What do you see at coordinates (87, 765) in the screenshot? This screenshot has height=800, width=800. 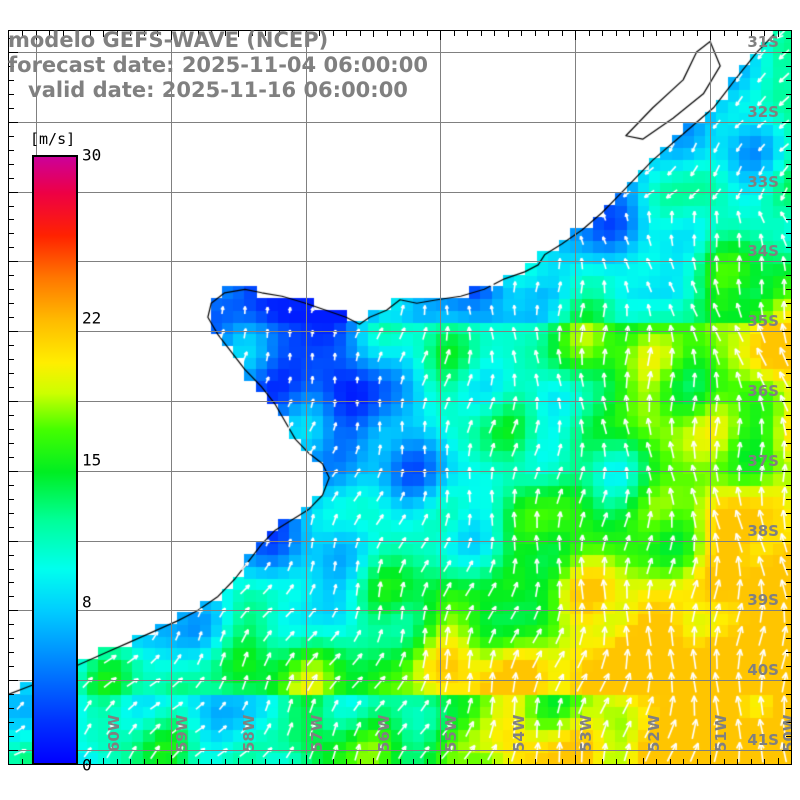 I see `colorbar-tick-label: 0` at bounding box center [87, 765].